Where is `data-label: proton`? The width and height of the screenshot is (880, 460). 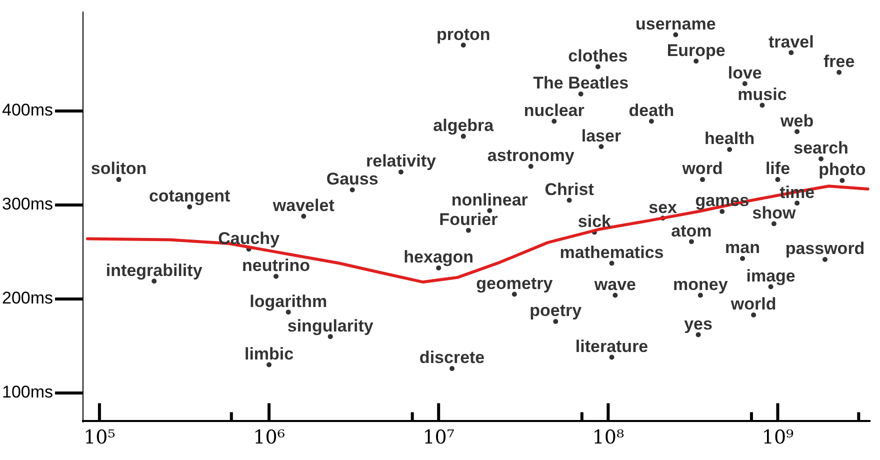 data-label: proton is located at coordinates (463, 34).